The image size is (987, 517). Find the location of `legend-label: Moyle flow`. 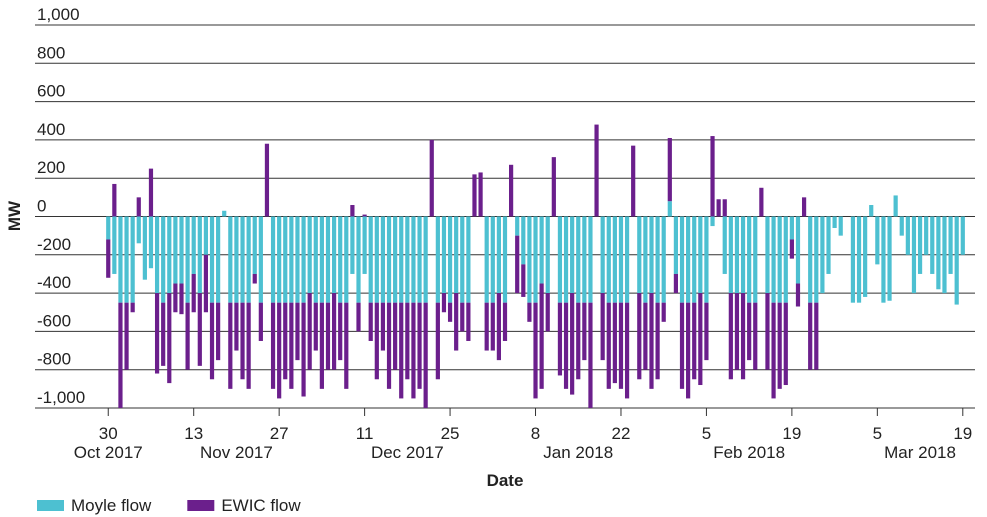

legend-label: Moyle flow is located at coordinates (111, 505).